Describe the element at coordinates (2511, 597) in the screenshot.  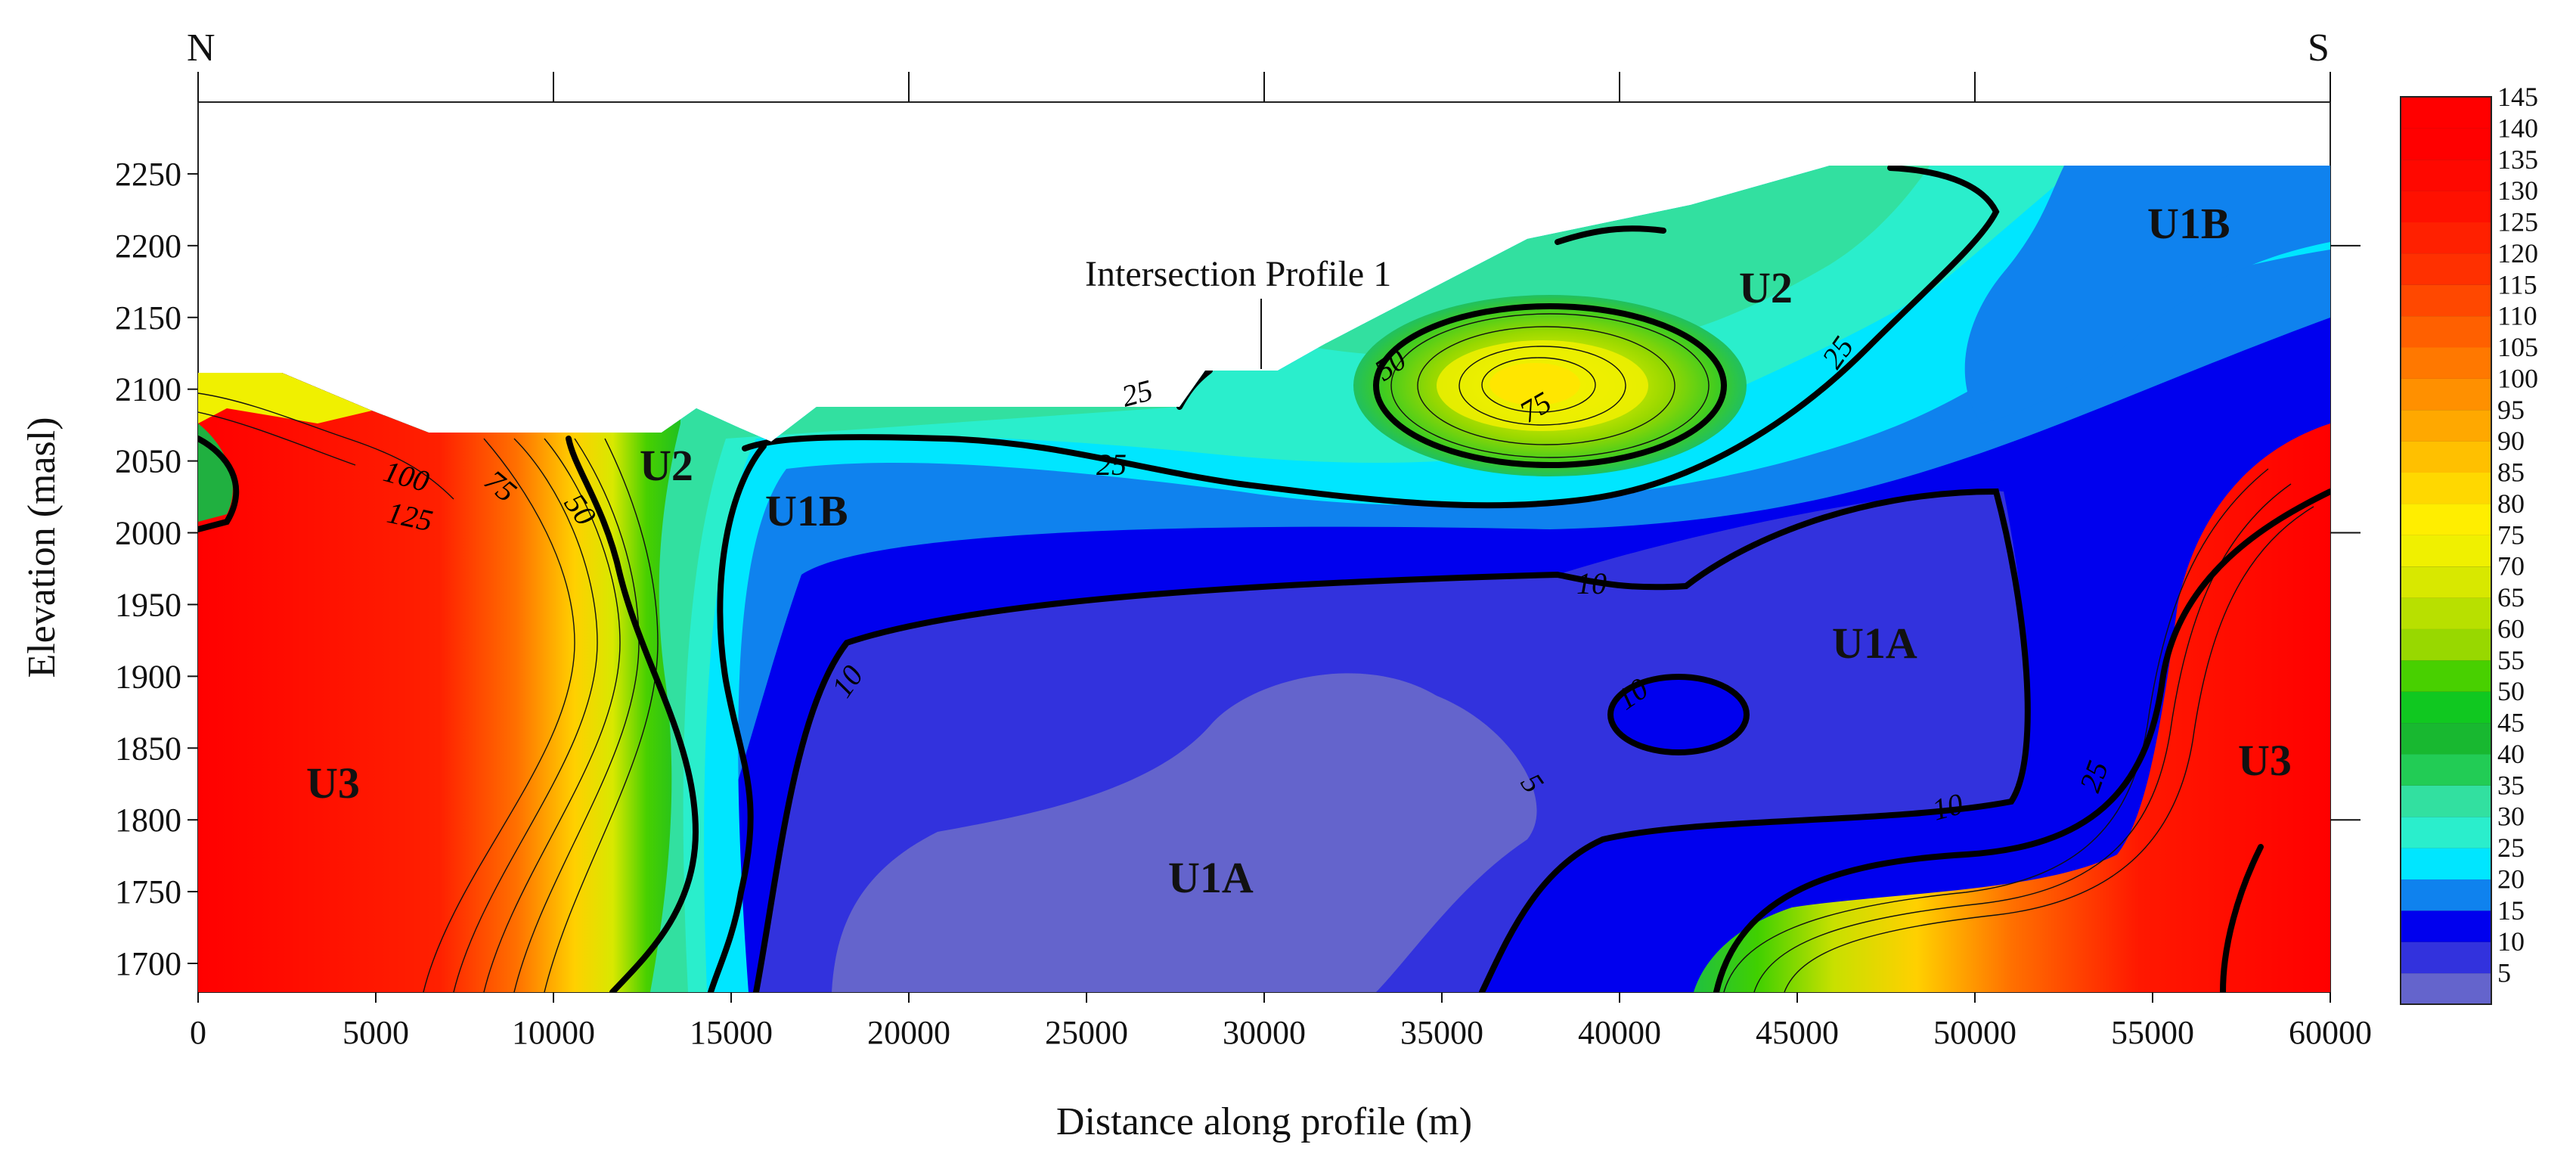
I see `colorbar-label: 65` at that location.